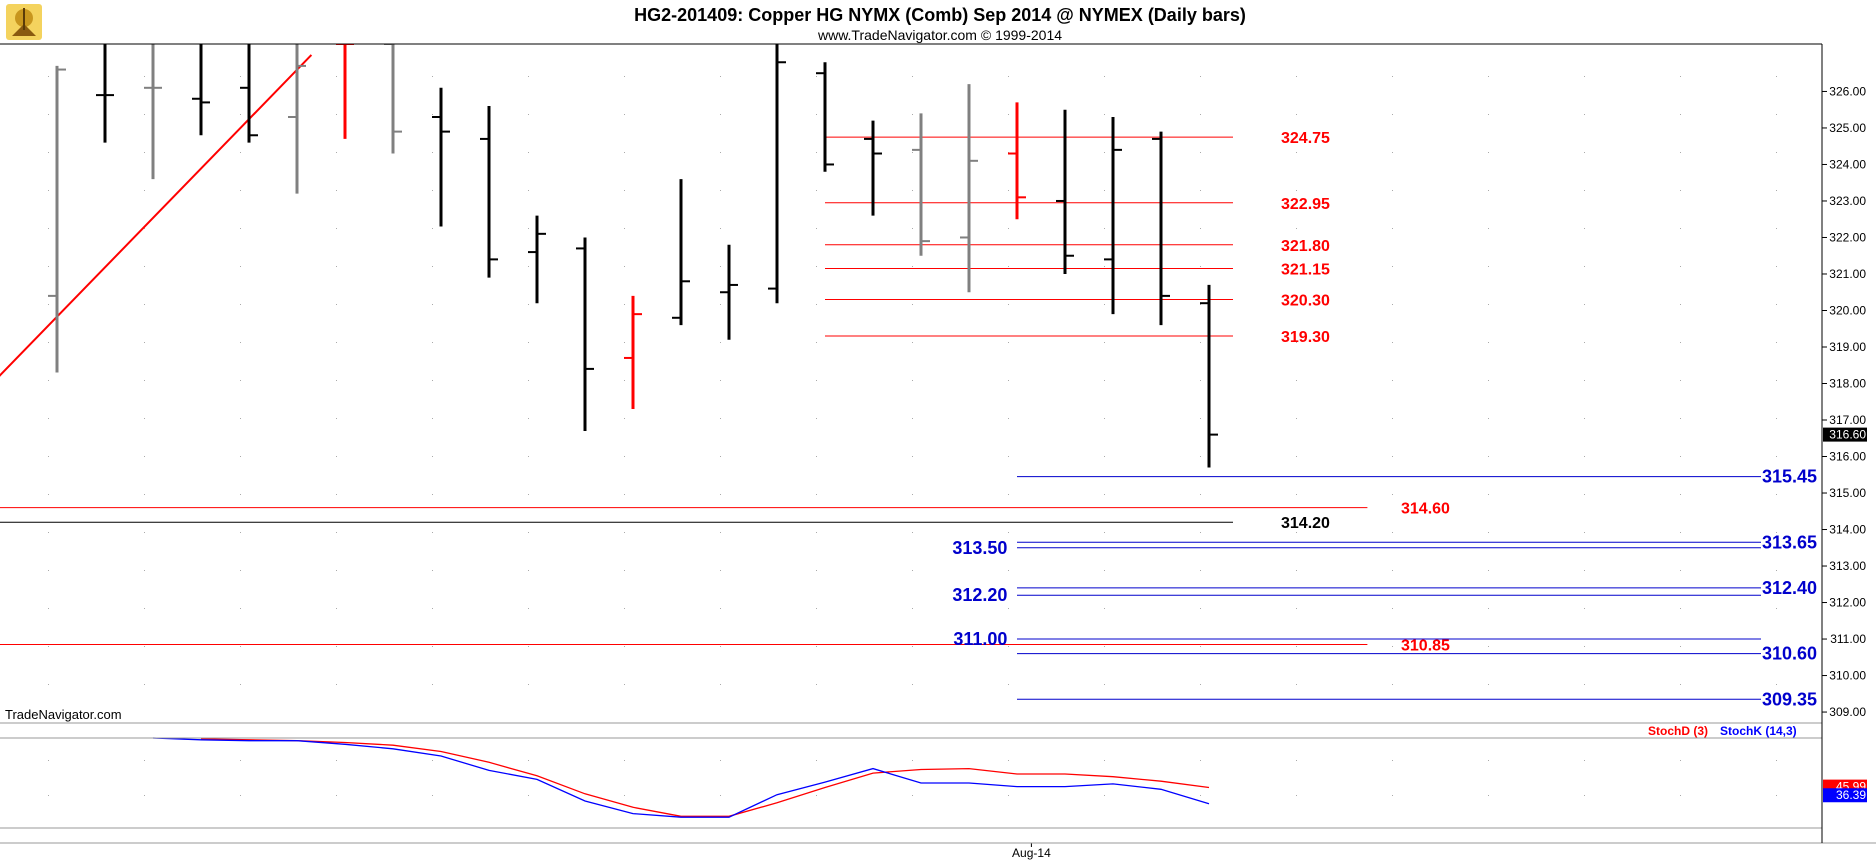 This screenshot has width=1876, height=863. What do you see at coordinates (1789, 699) in the screenshot?
I see `level-label: 309.35` at bounding box center [1789, 699].